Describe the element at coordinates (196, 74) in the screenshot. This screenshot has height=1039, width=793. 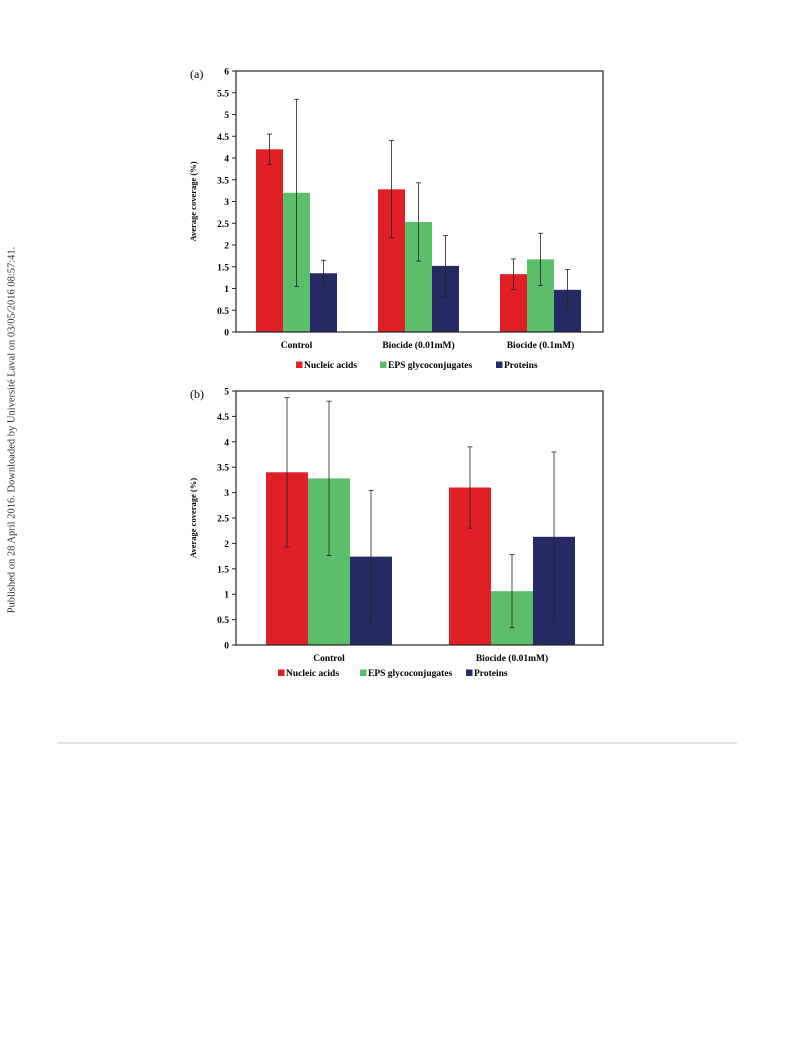
I see `panel-label: (a)` at that location.